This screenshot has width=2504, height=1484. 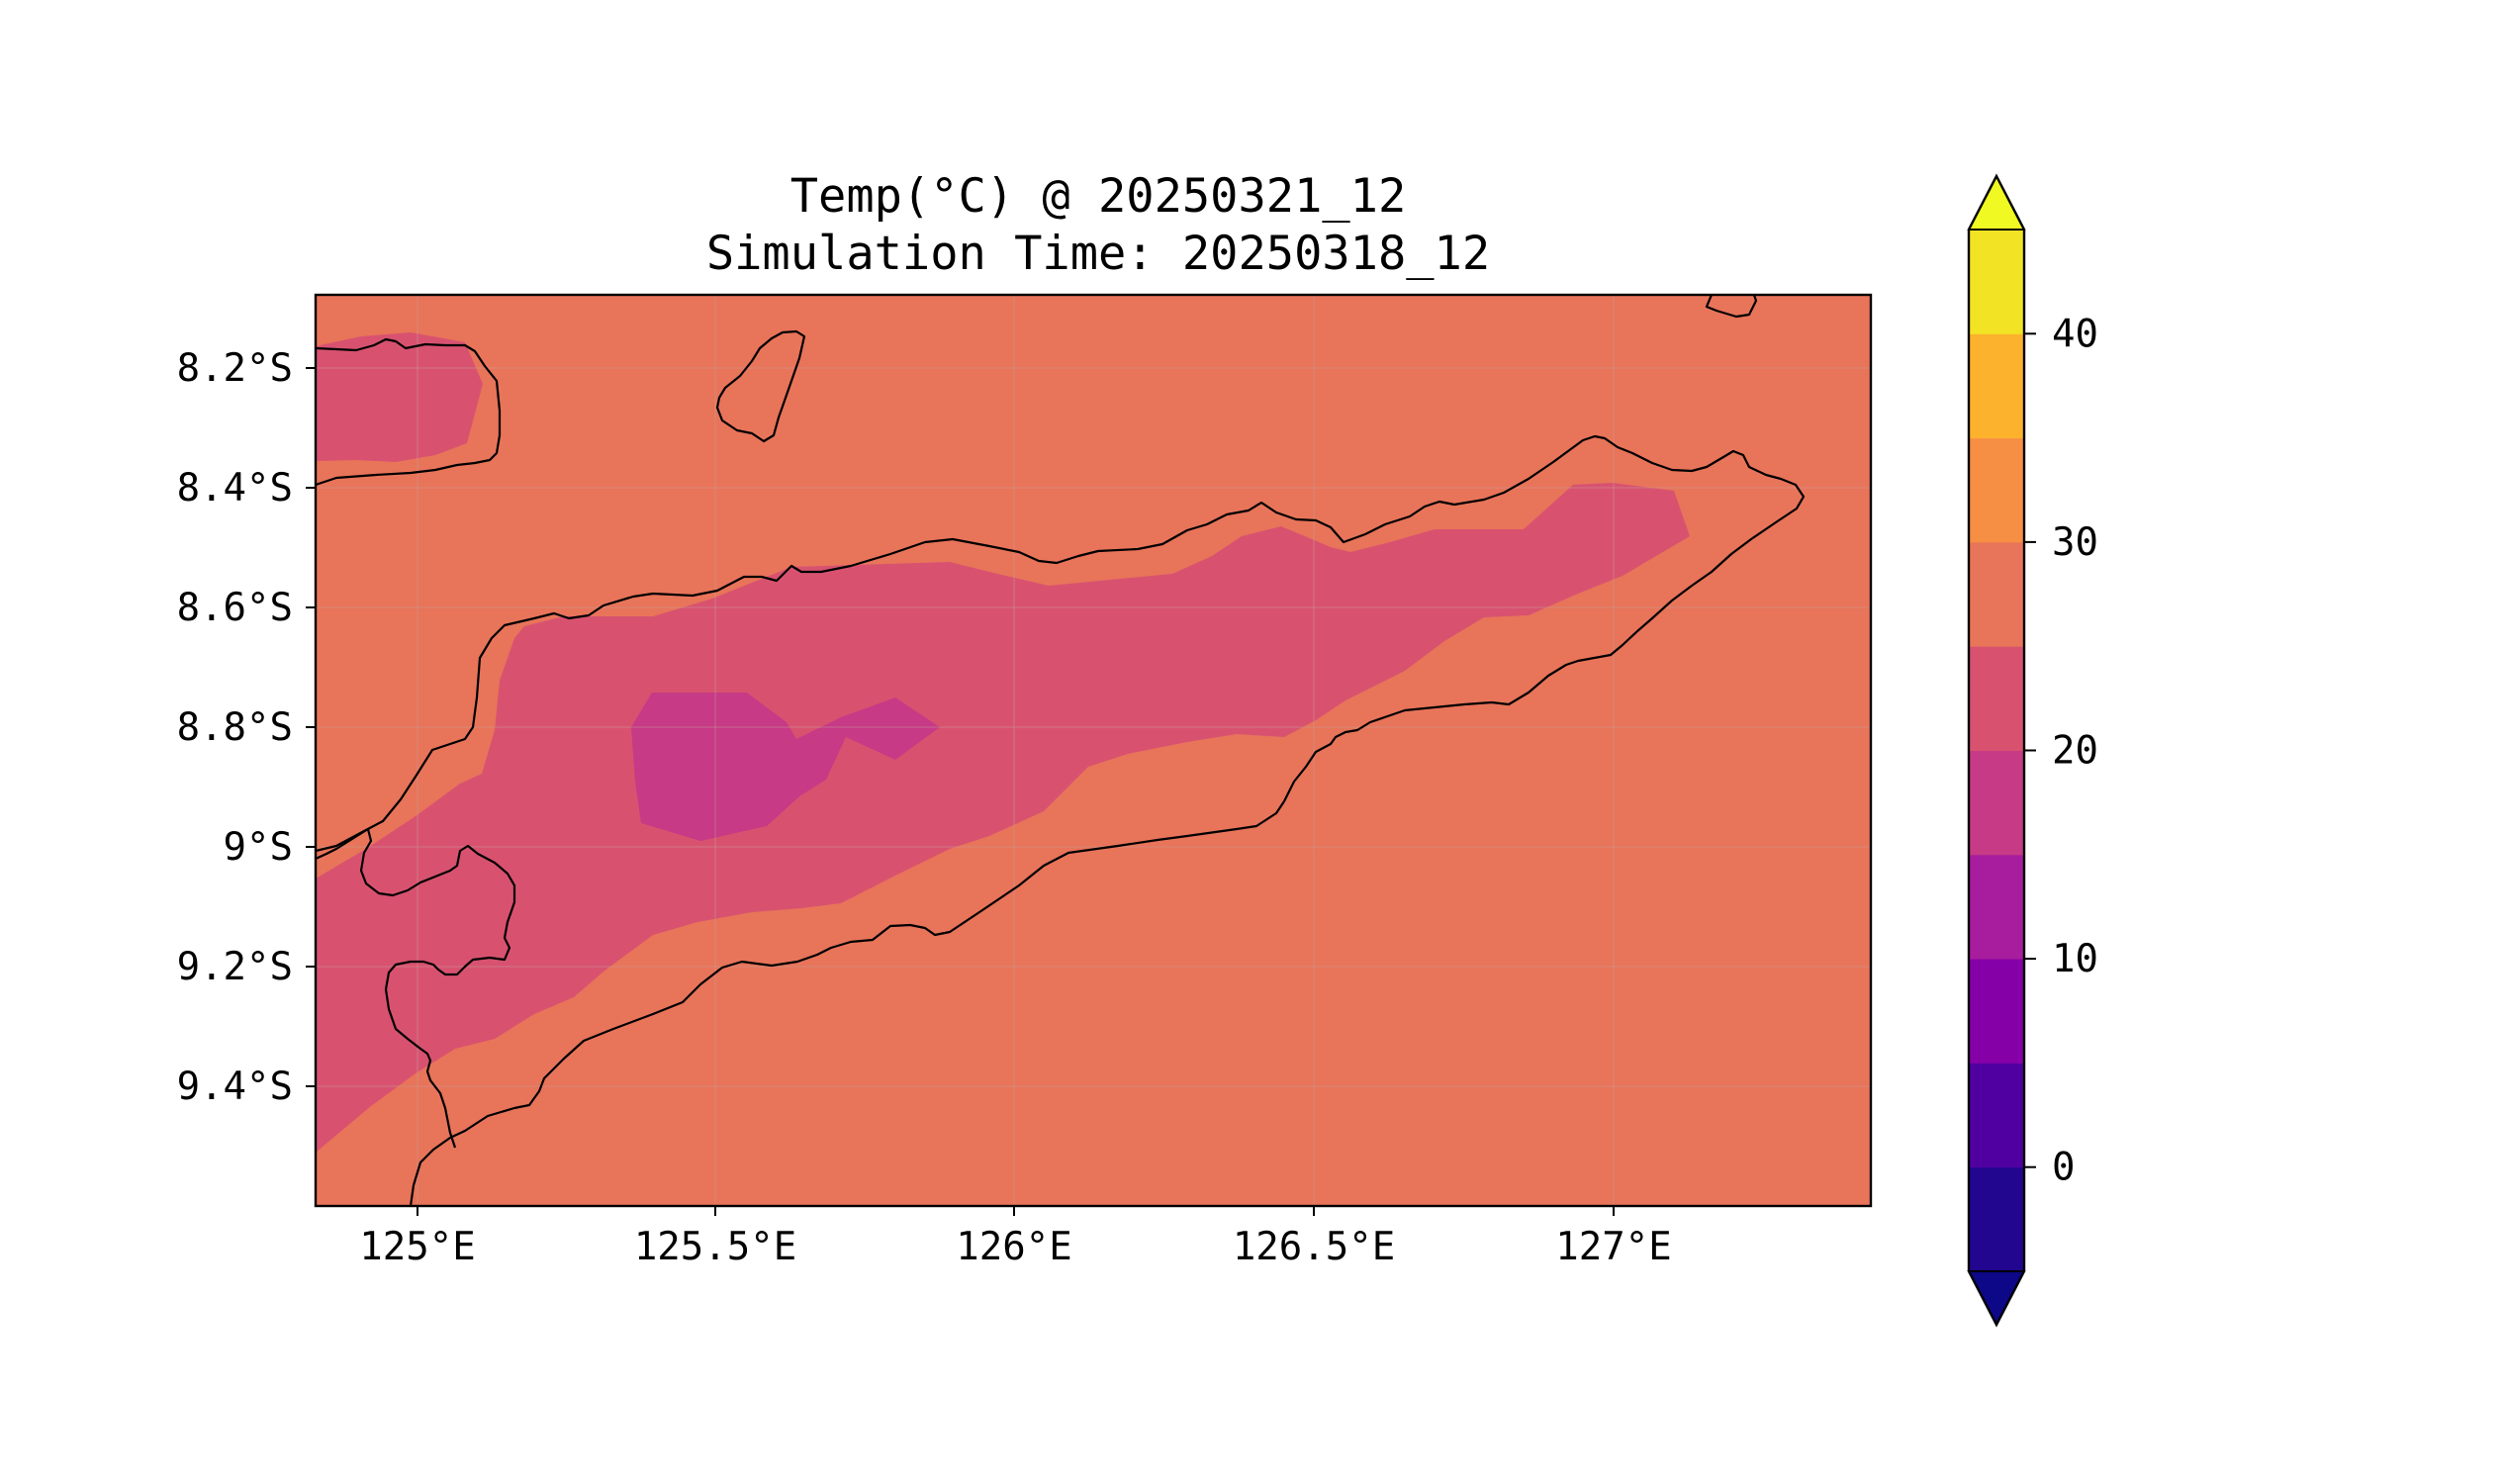 What do you see at coordinates (2063, 1168) in the screenshot?
I see `colorbar-tick-label: 0` at bounding box center [2063, 1168].